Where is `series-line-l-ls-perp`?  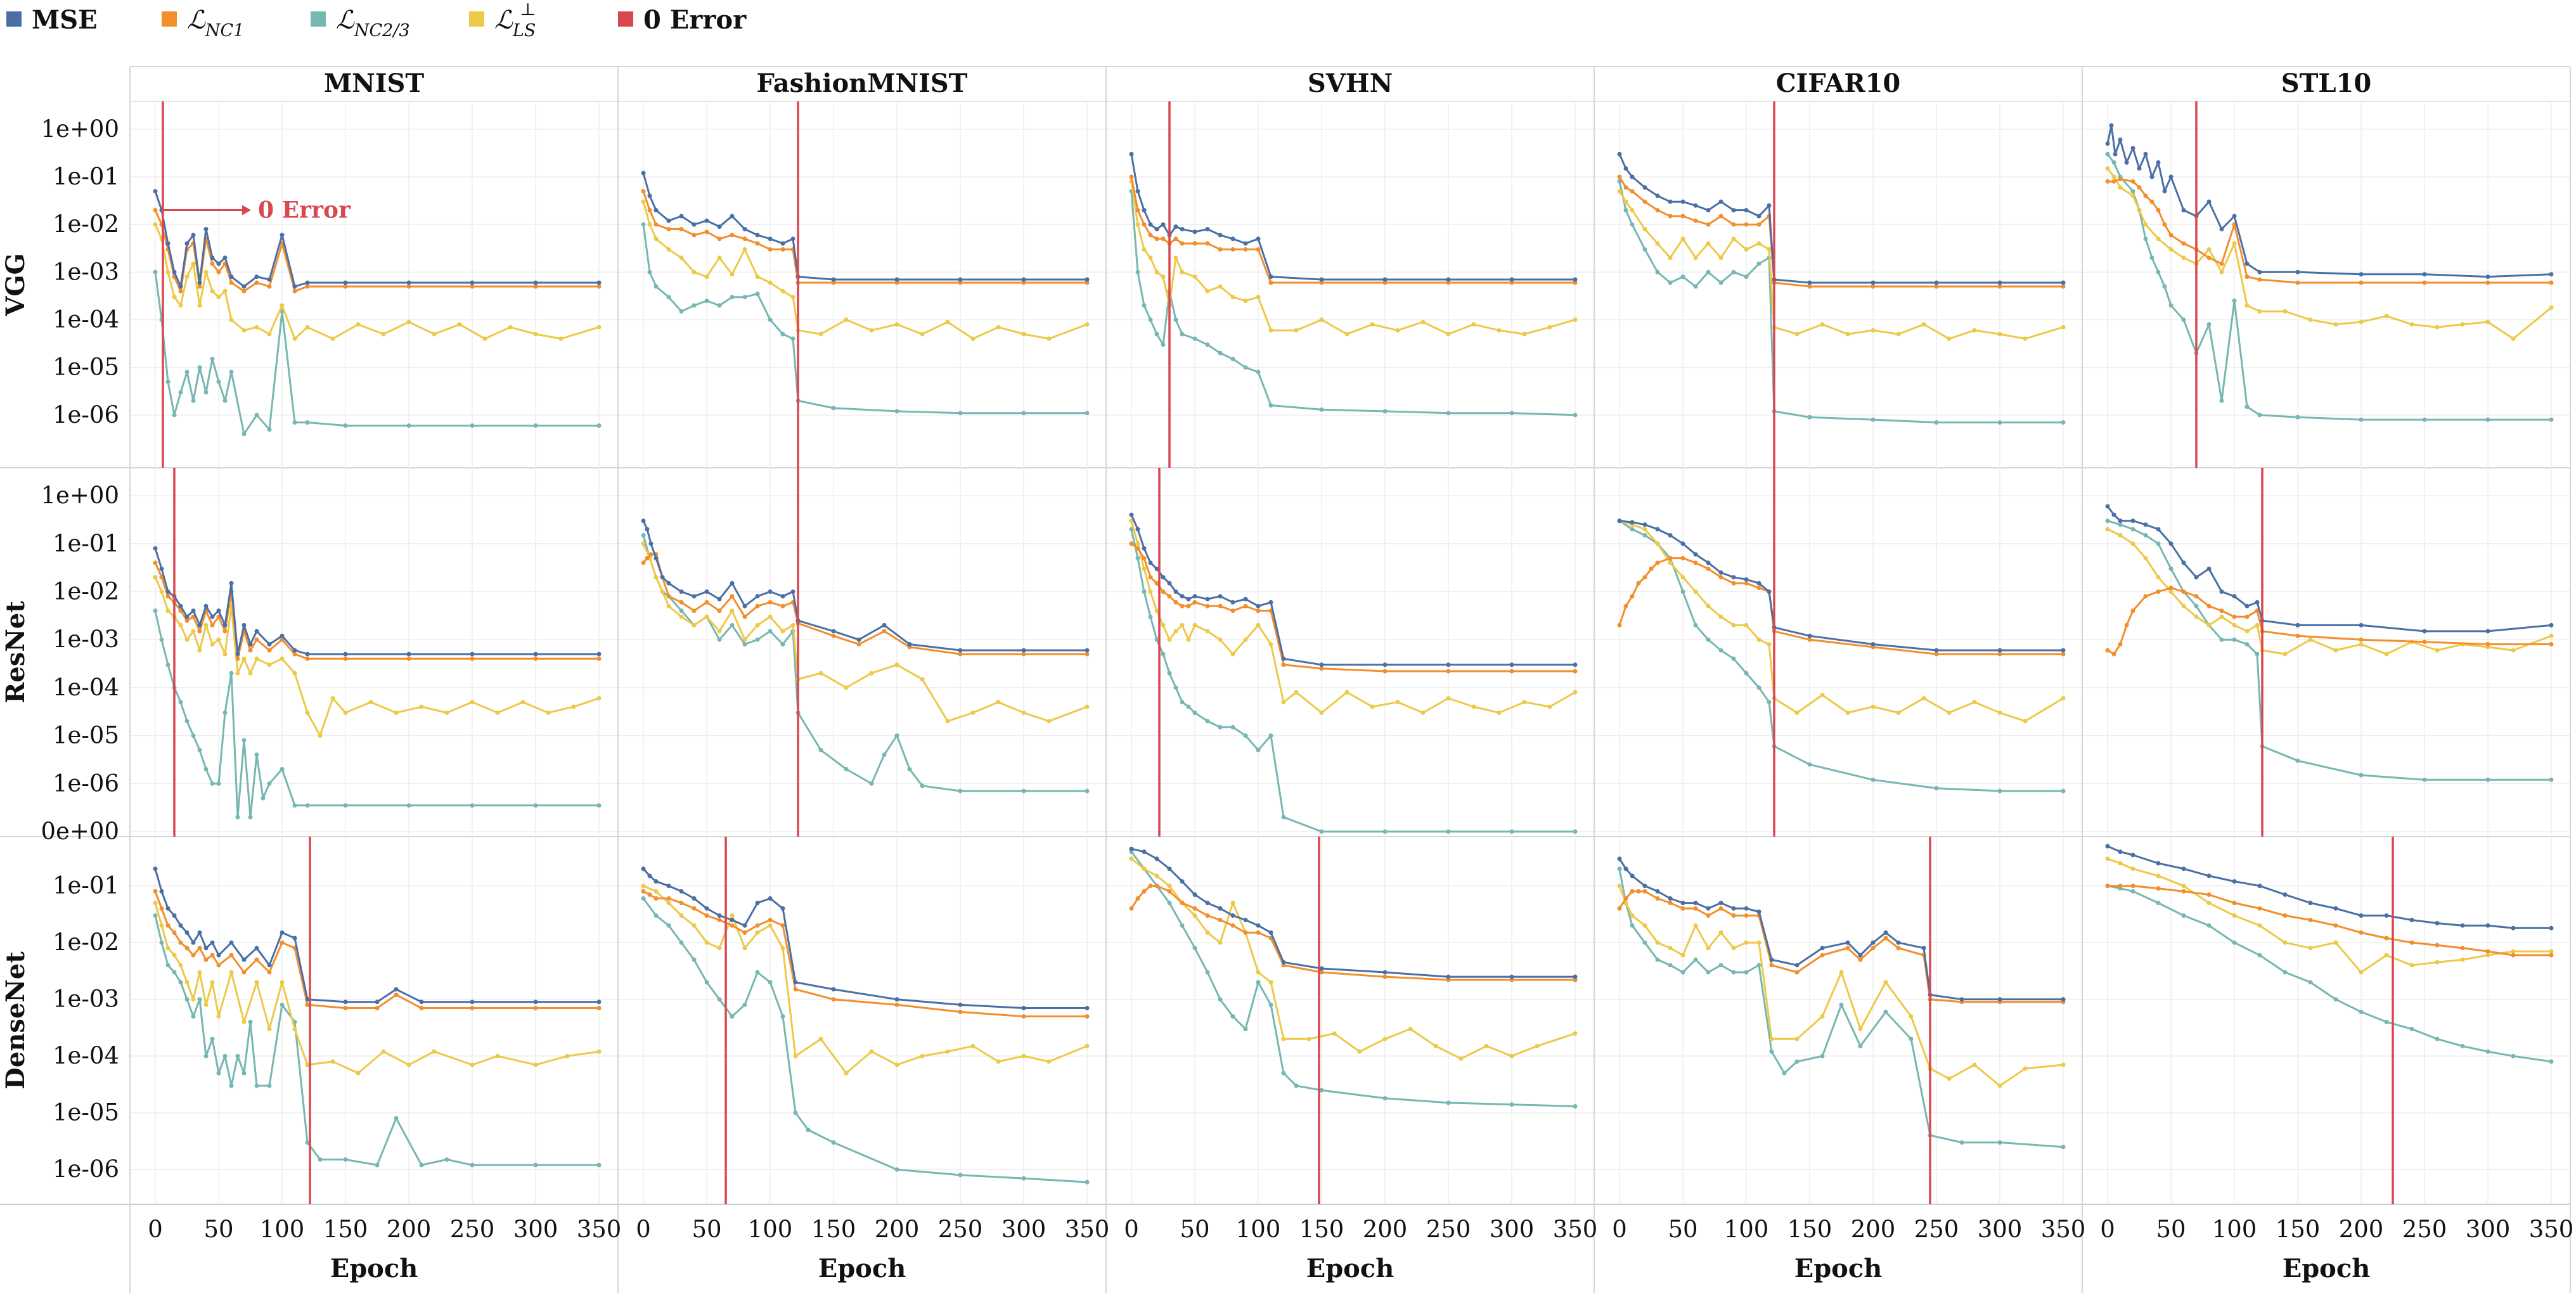
series-line-l-ls-perp is located at coordinates (1841, 265).